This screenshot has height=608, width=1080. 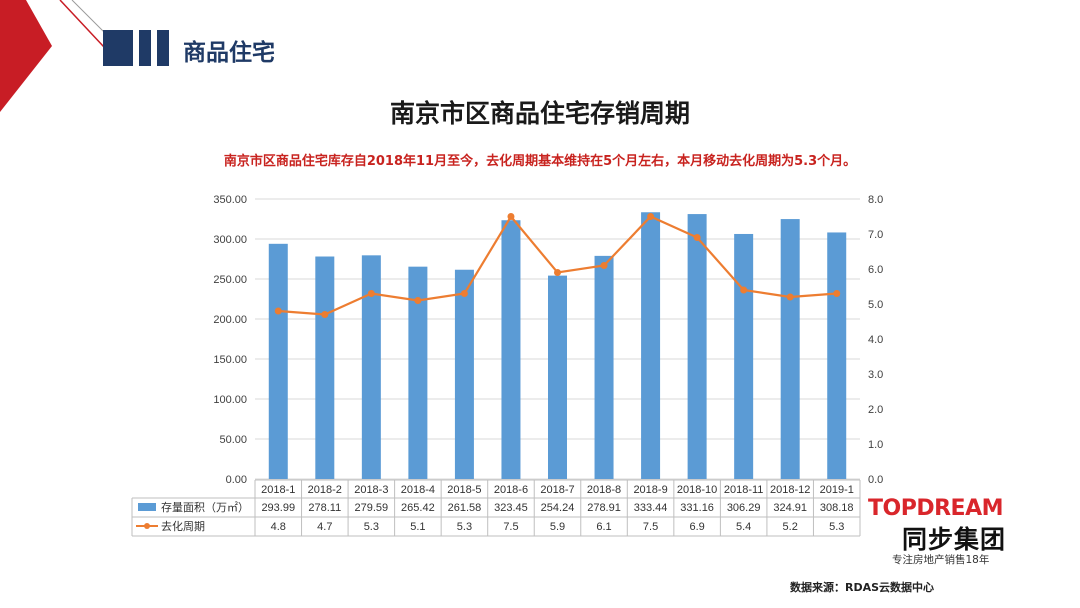 What do you see at coordinates (230, 400) in the screenshot?
I see `left-axis-tick-label: 100.00` at bounding box center [230, 400].